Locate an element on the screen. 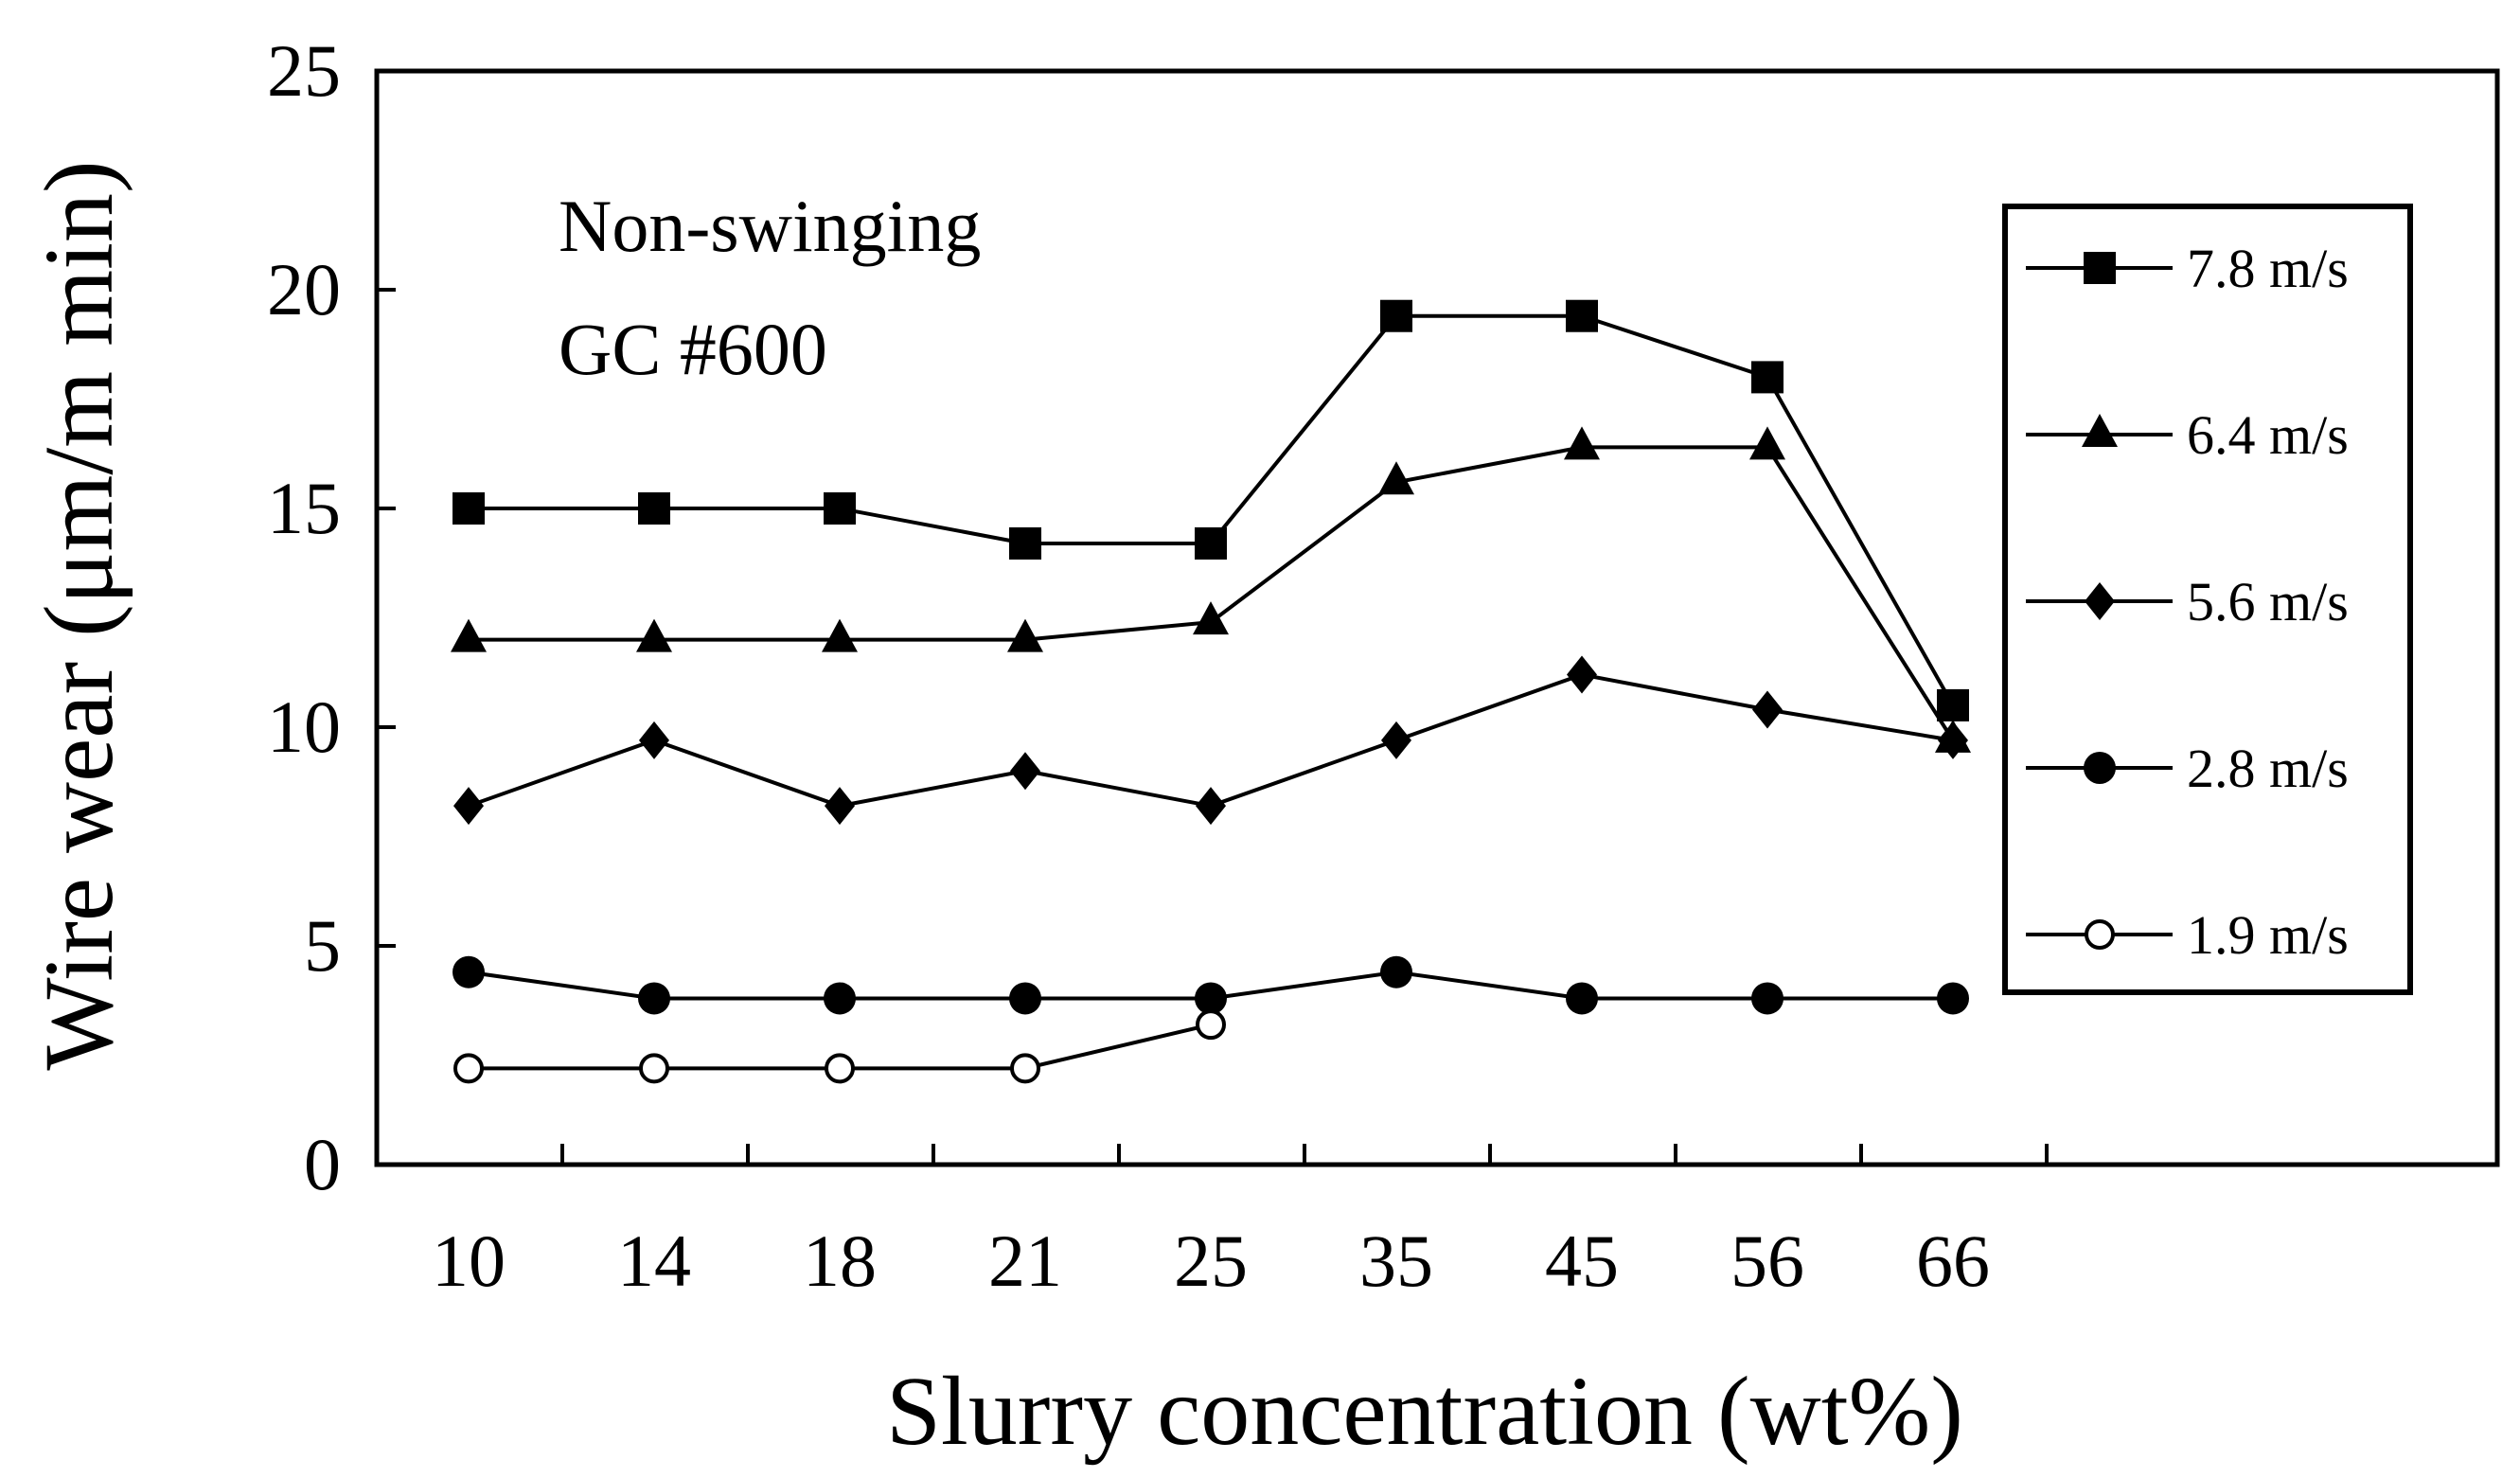 The height and width of the screenshot is (1478, 2520). annotation-mode: Non-swinging is located at coordinates (770, 226).